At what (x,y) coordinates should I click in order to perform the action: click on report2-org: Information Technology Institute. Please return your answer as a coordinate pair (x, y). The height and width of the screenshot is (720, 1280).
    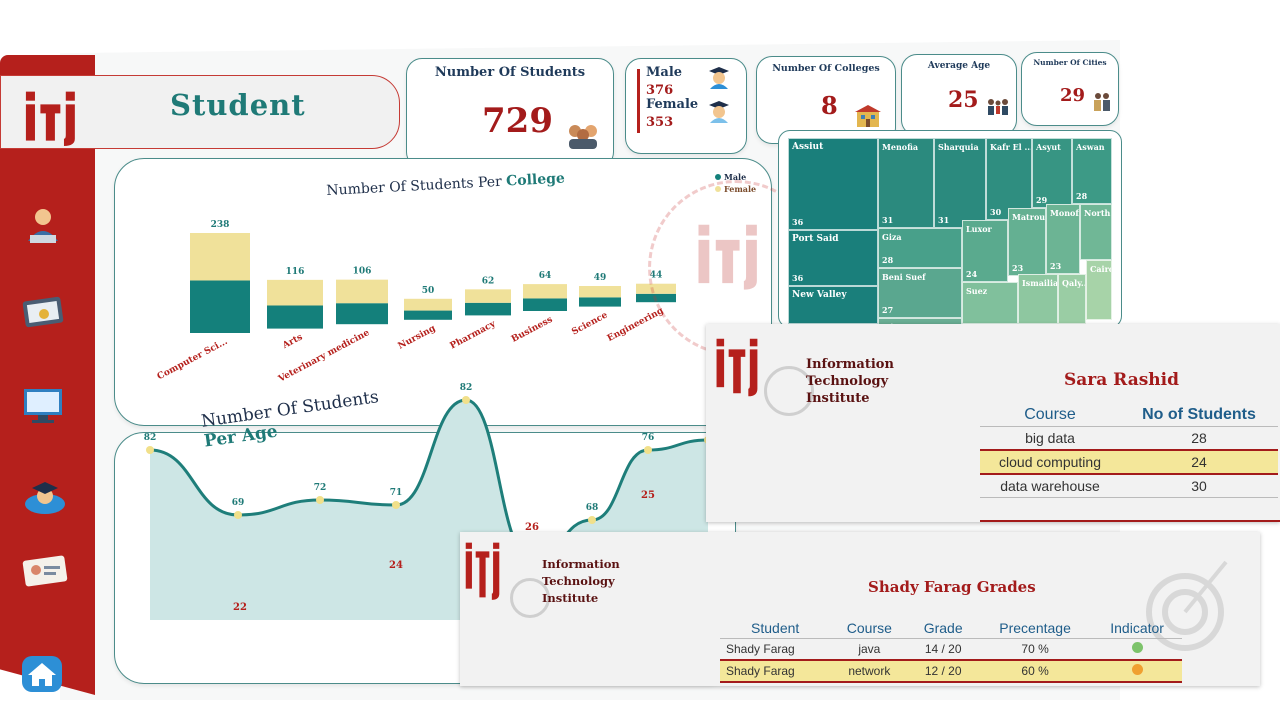
    Looking at the image, I should click on (581, 581).